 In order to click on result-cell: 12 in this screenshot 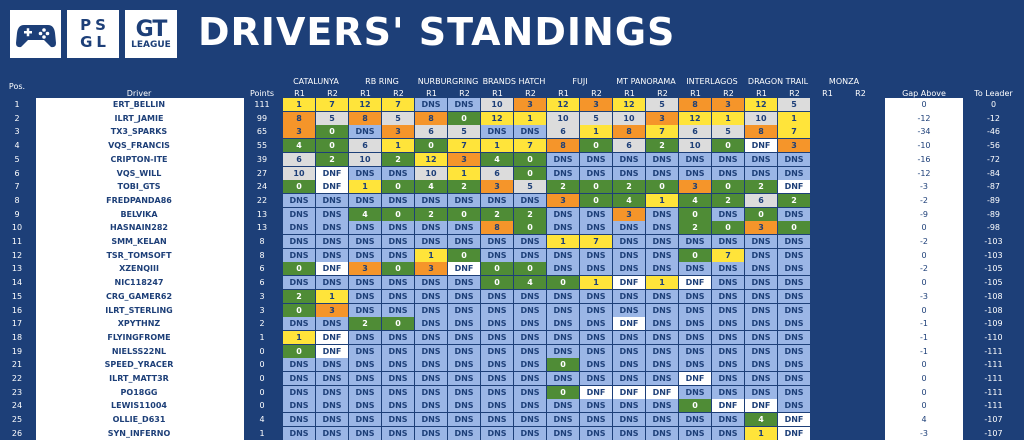, I will do `click(563, 104)`.